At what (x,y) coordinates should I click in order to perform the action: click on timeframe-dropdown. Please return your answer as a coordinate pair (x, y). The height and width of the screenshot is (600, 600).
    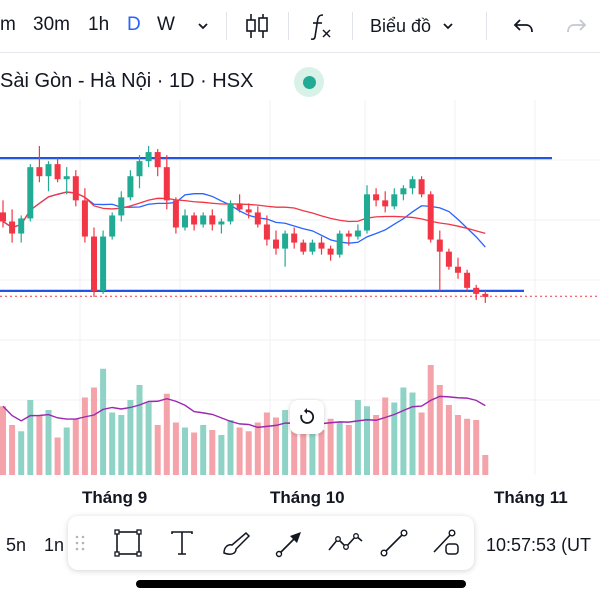
    Looking at the image, I should click on (203, 26).